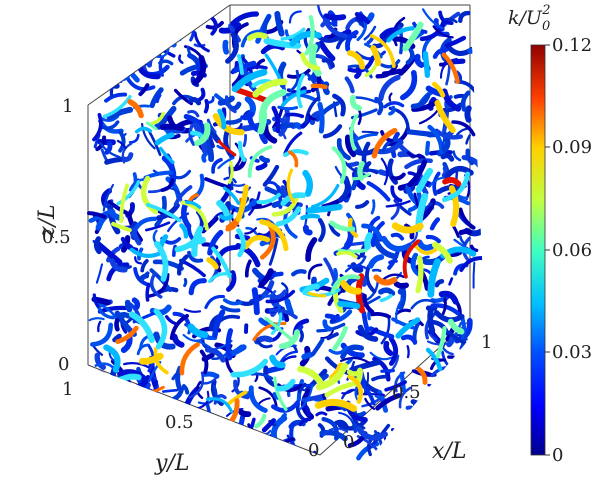  Describe the element at coordinates (47, 221) in the screenshot. I see `z-axis-label: z/L` at that location.